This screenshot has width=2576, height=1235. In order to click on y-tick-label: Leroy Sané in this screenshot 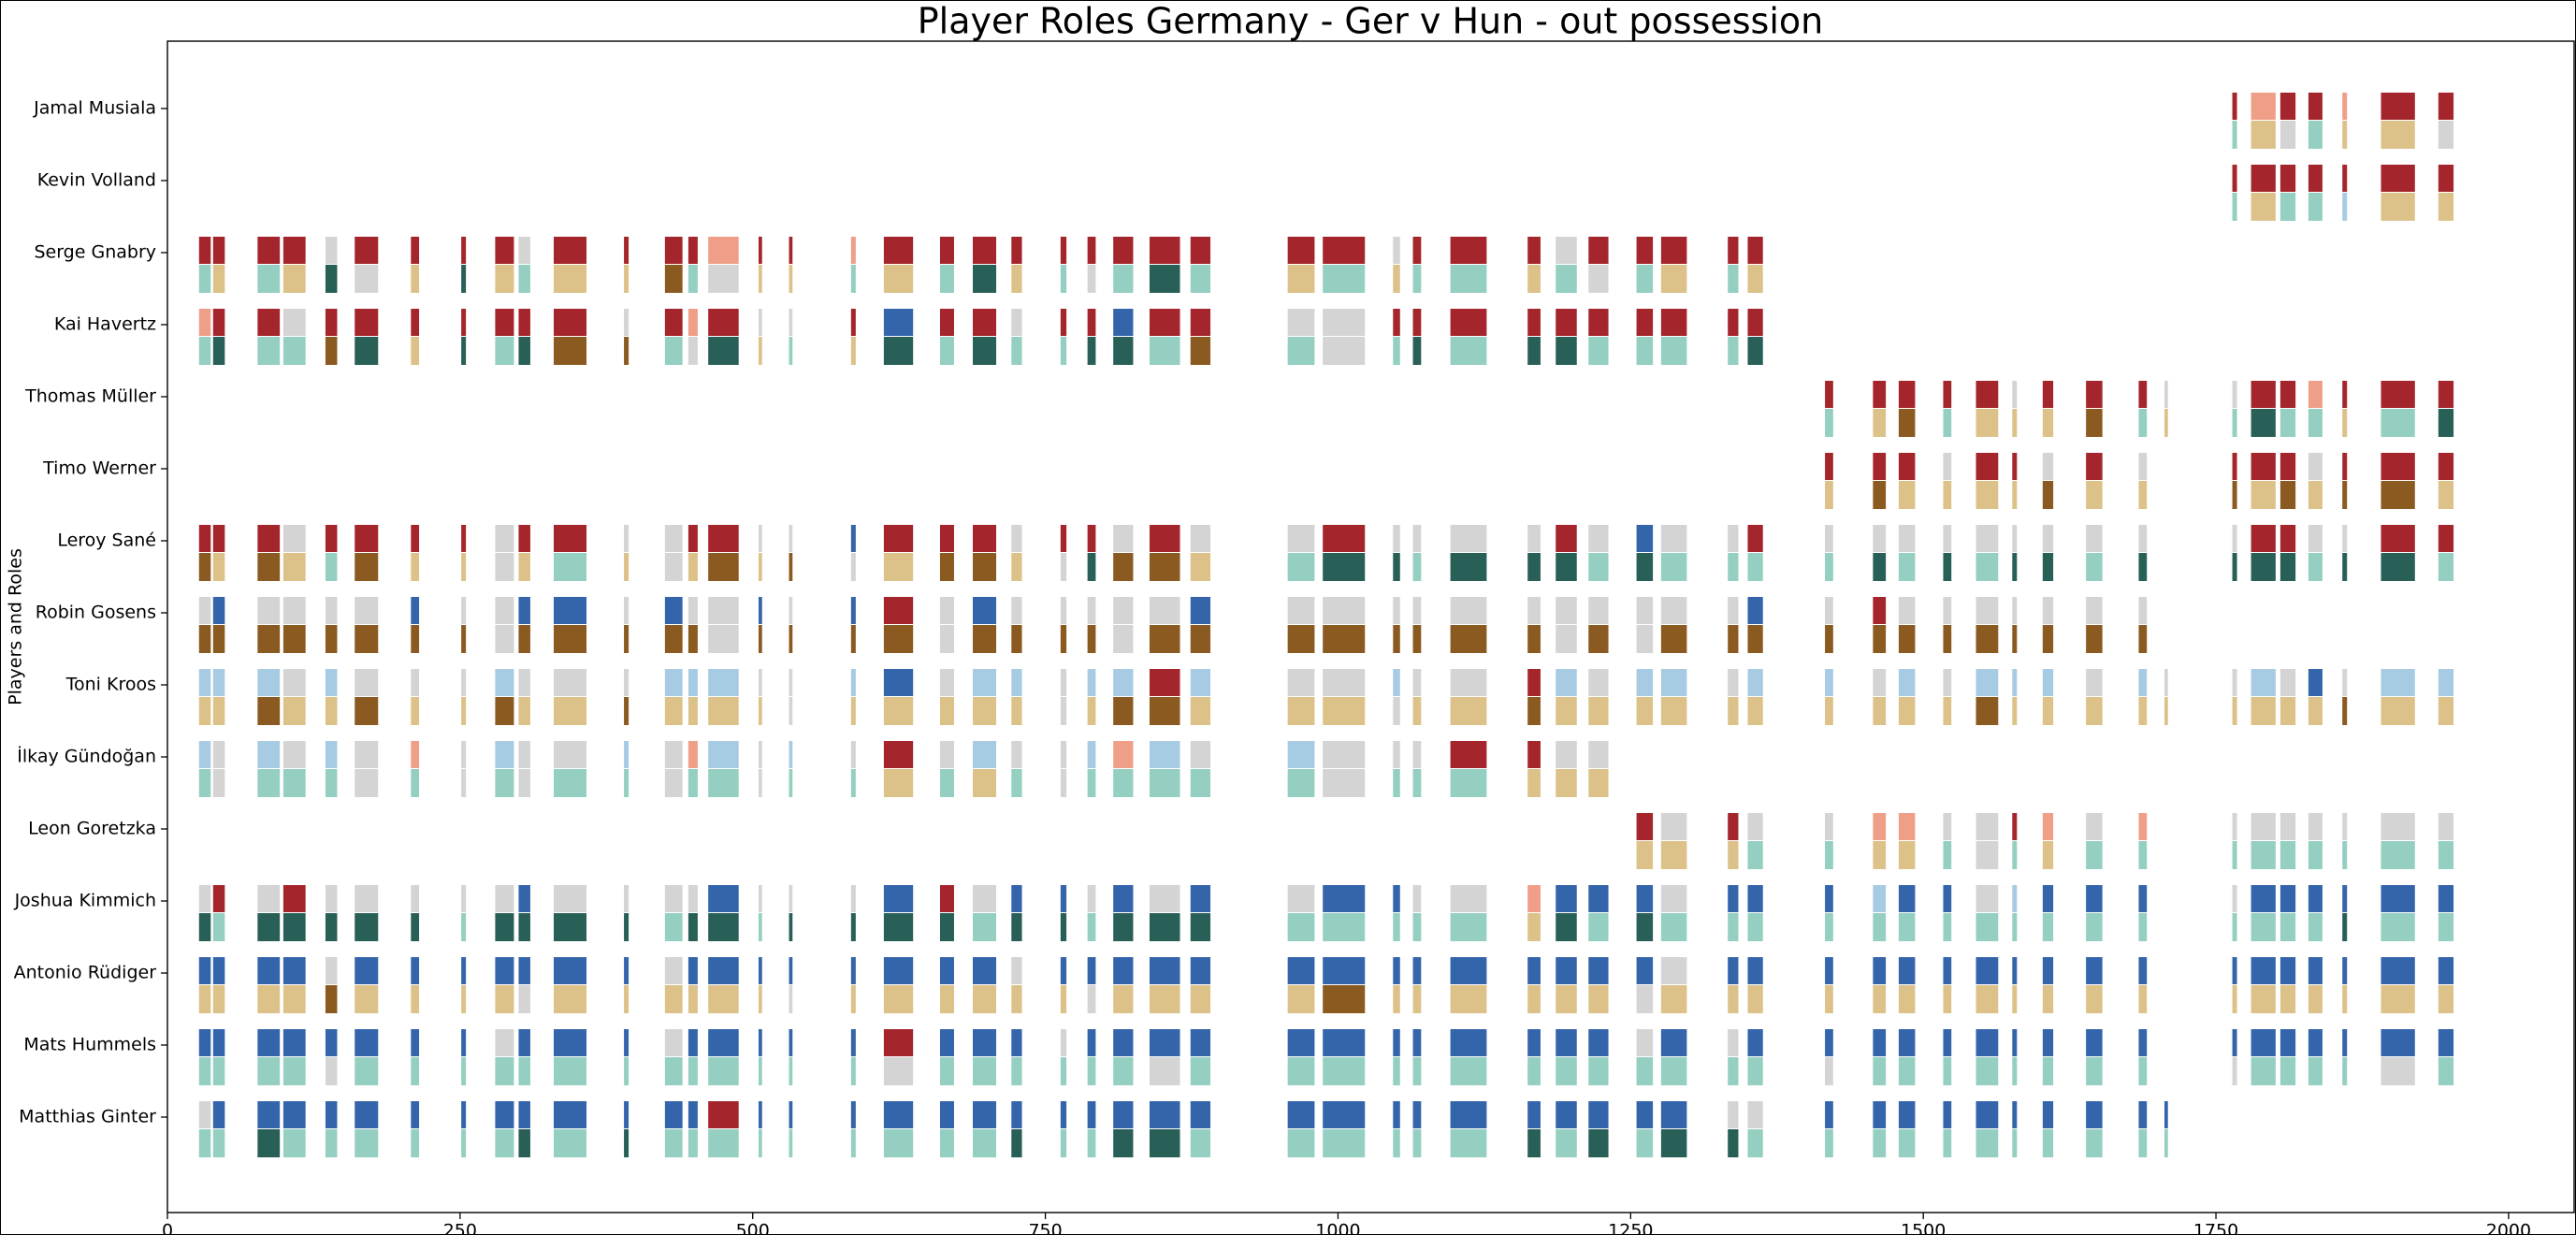, I will do `click(107, 540)`.